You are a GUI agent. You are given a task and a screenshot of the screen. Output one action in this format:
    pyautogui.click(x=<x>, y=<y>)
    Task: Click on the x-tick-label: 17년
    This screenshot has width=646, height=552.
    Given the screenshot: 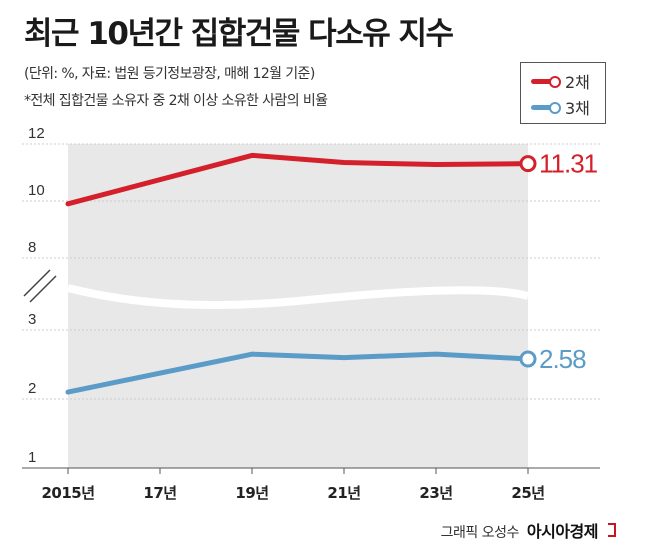 What is the action you would take?
    pyautogui.click(x=159, y=493)
    